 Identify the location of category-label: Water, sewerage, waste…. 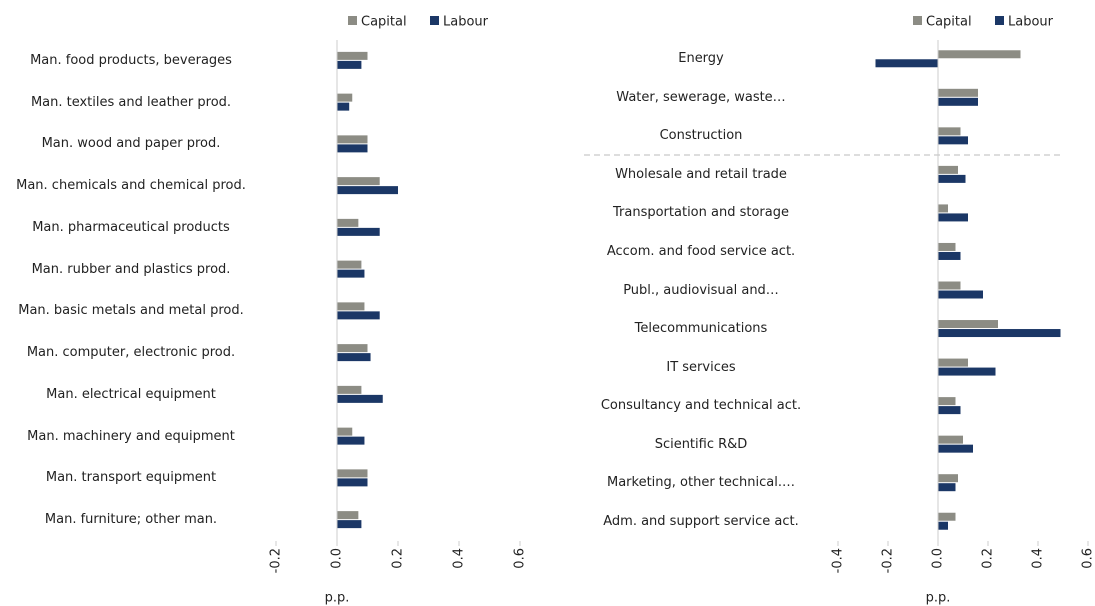
(701, 97).